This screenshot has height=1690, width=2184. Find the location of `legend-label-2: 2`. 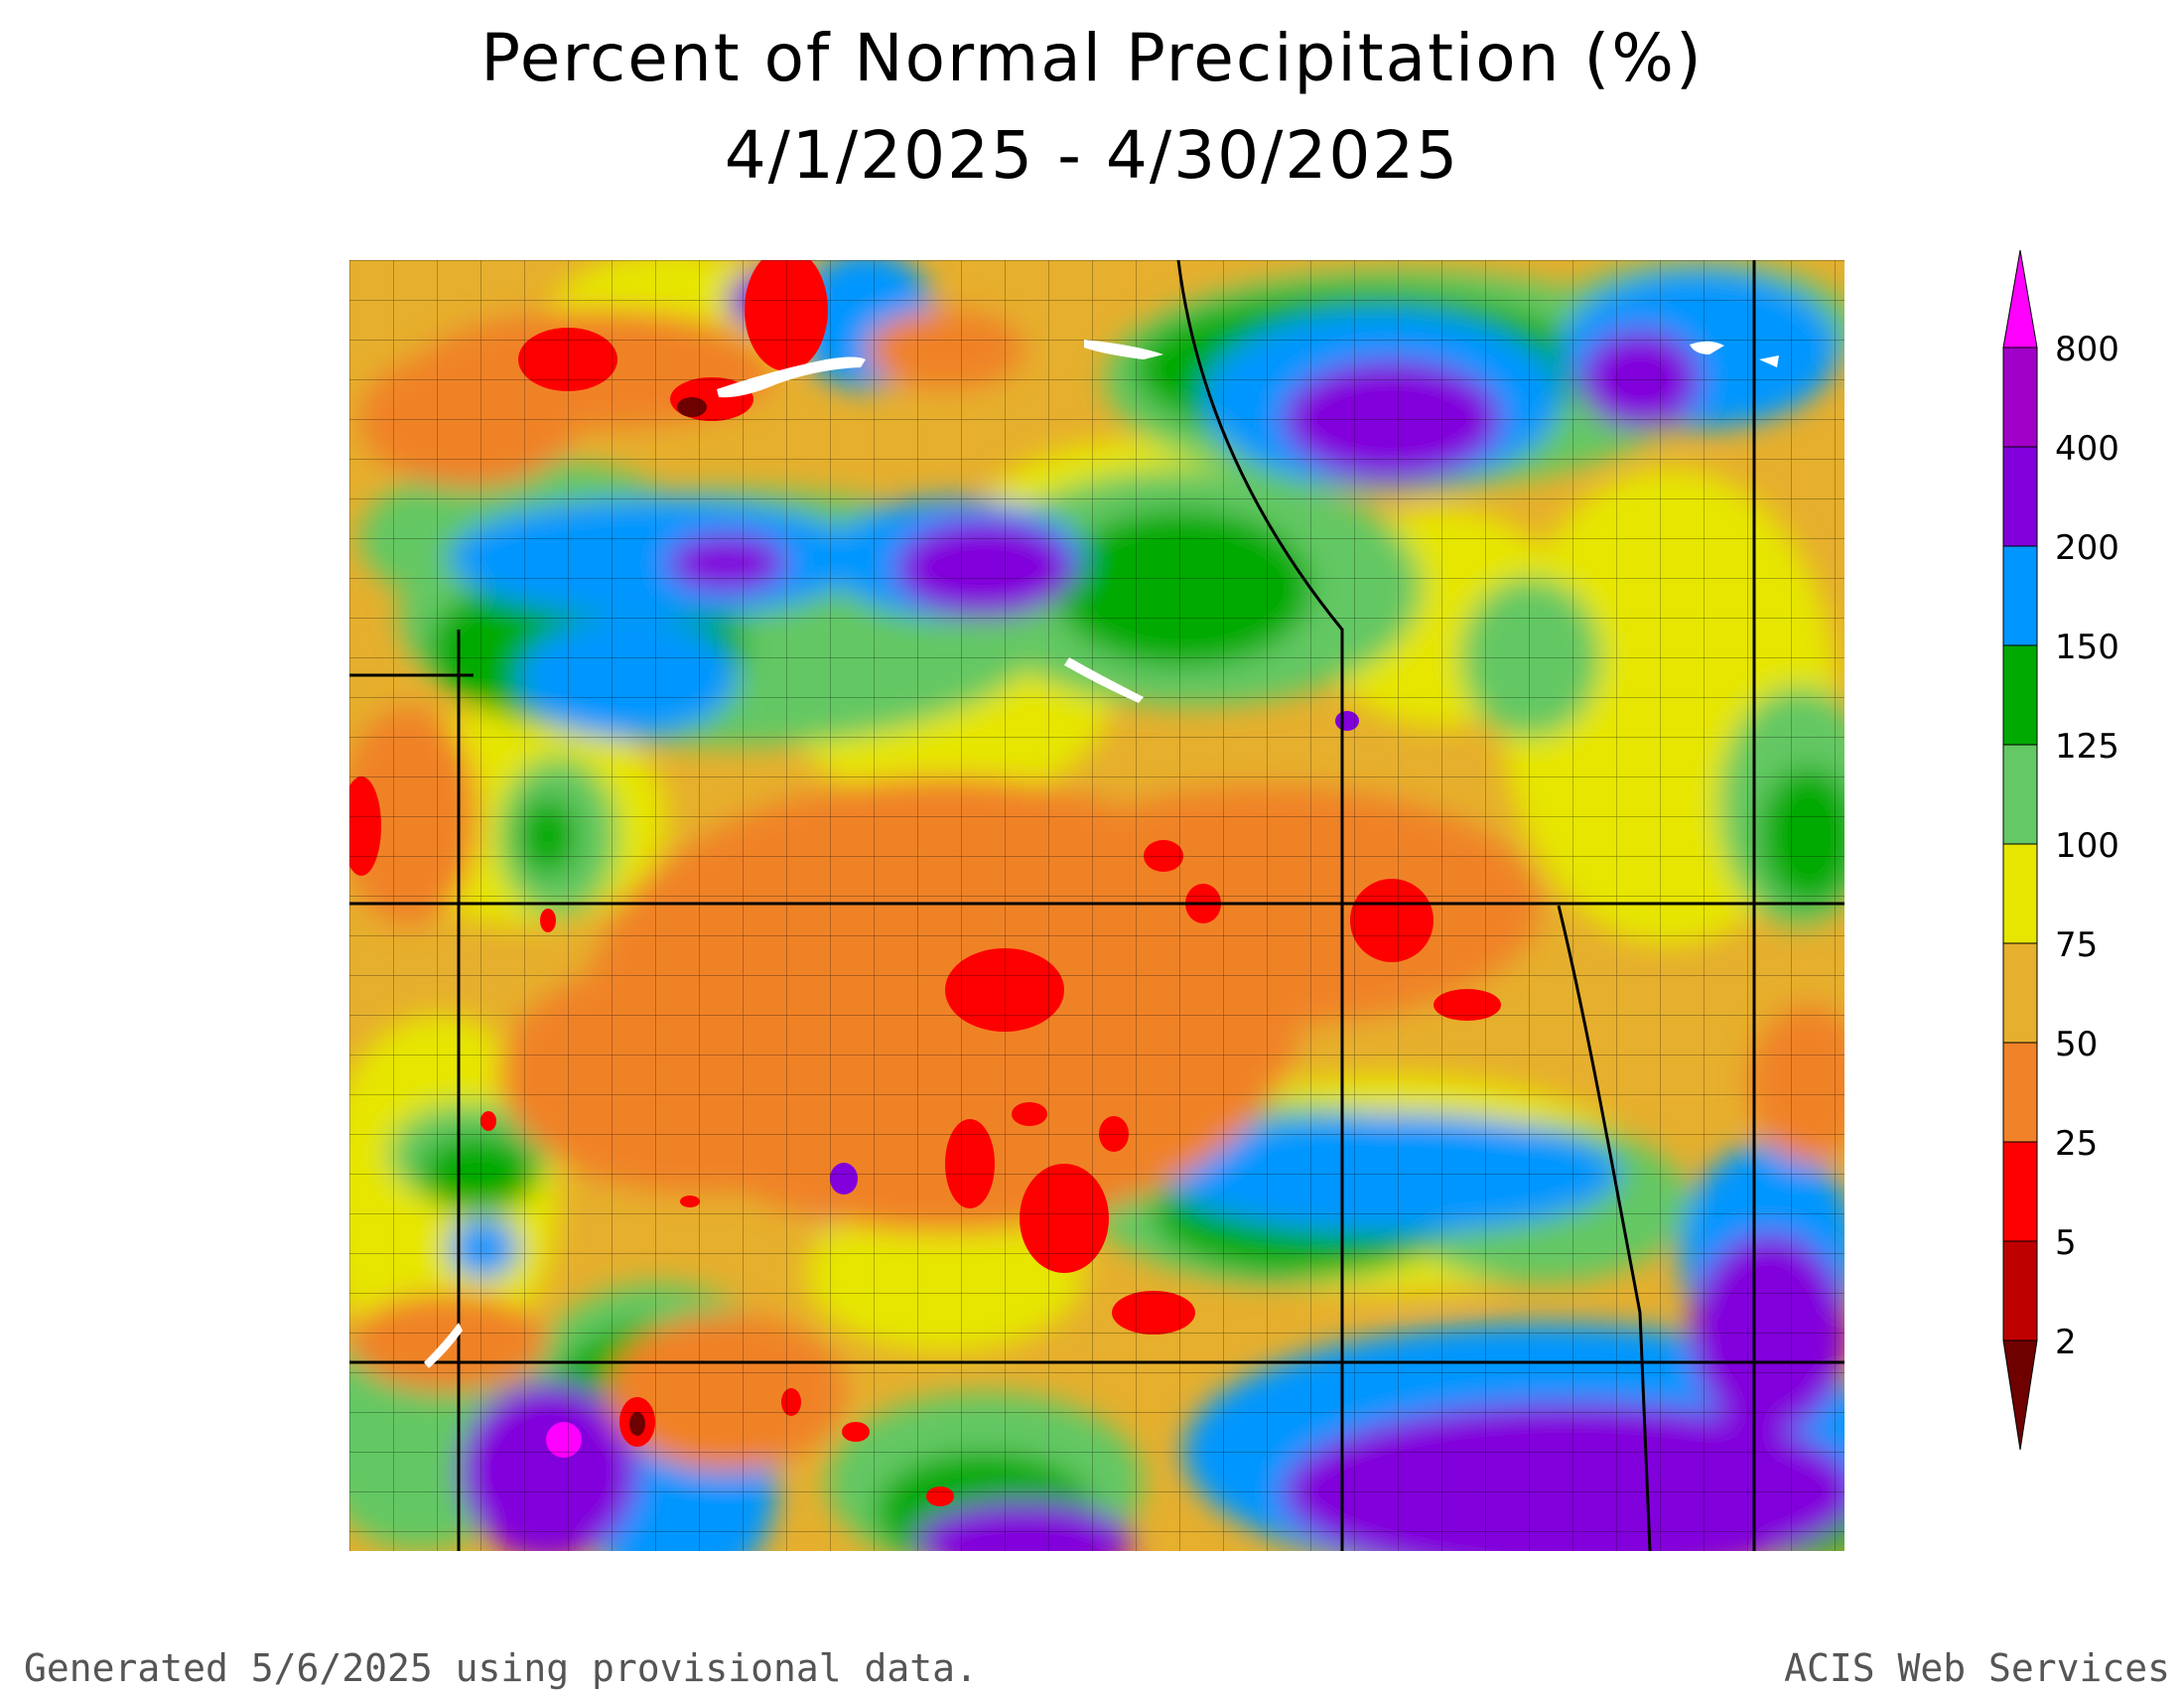

legend-label-2: 2 is located at coordinates (2066, 1343).